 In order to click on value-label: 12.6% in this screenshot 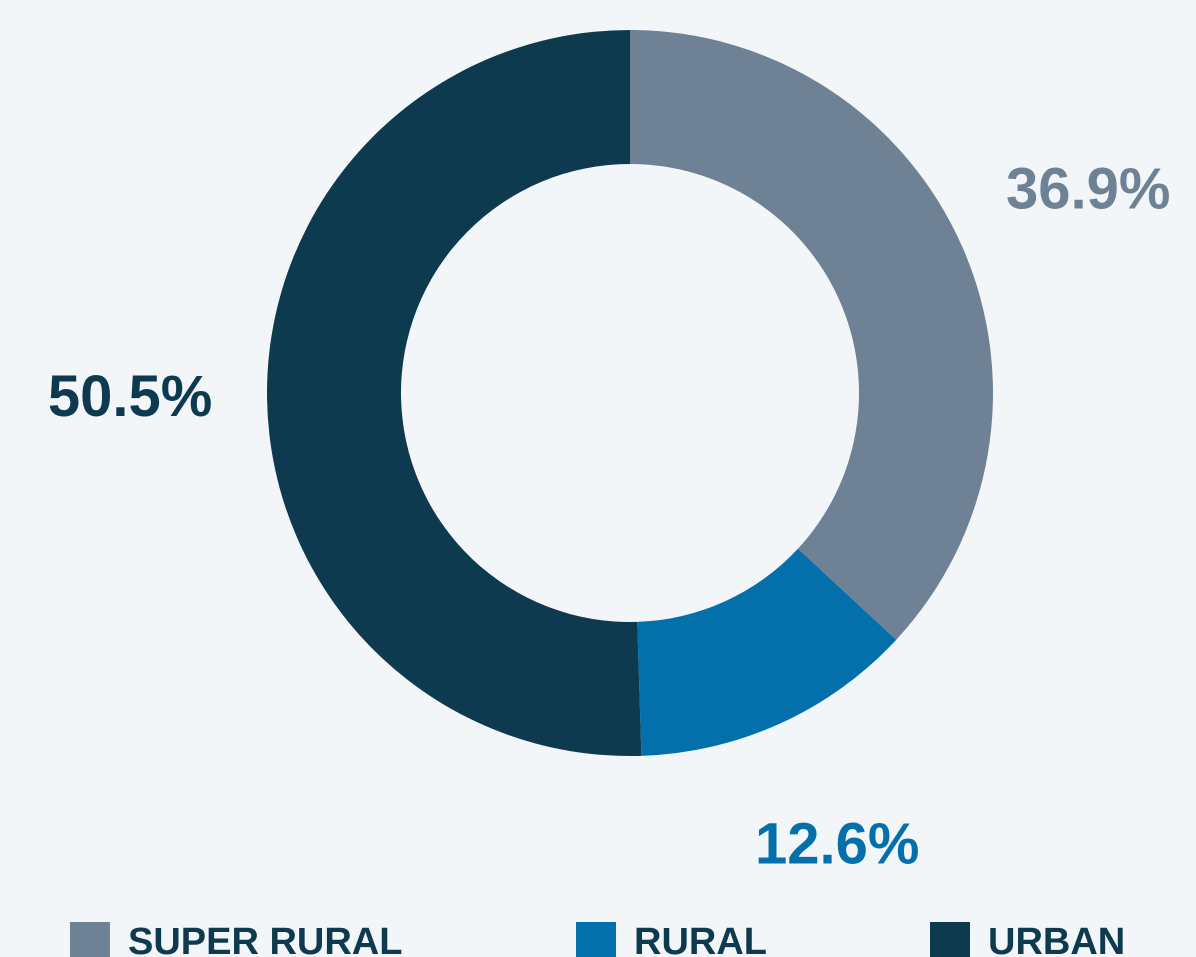, I will do `click(837, 843)`.